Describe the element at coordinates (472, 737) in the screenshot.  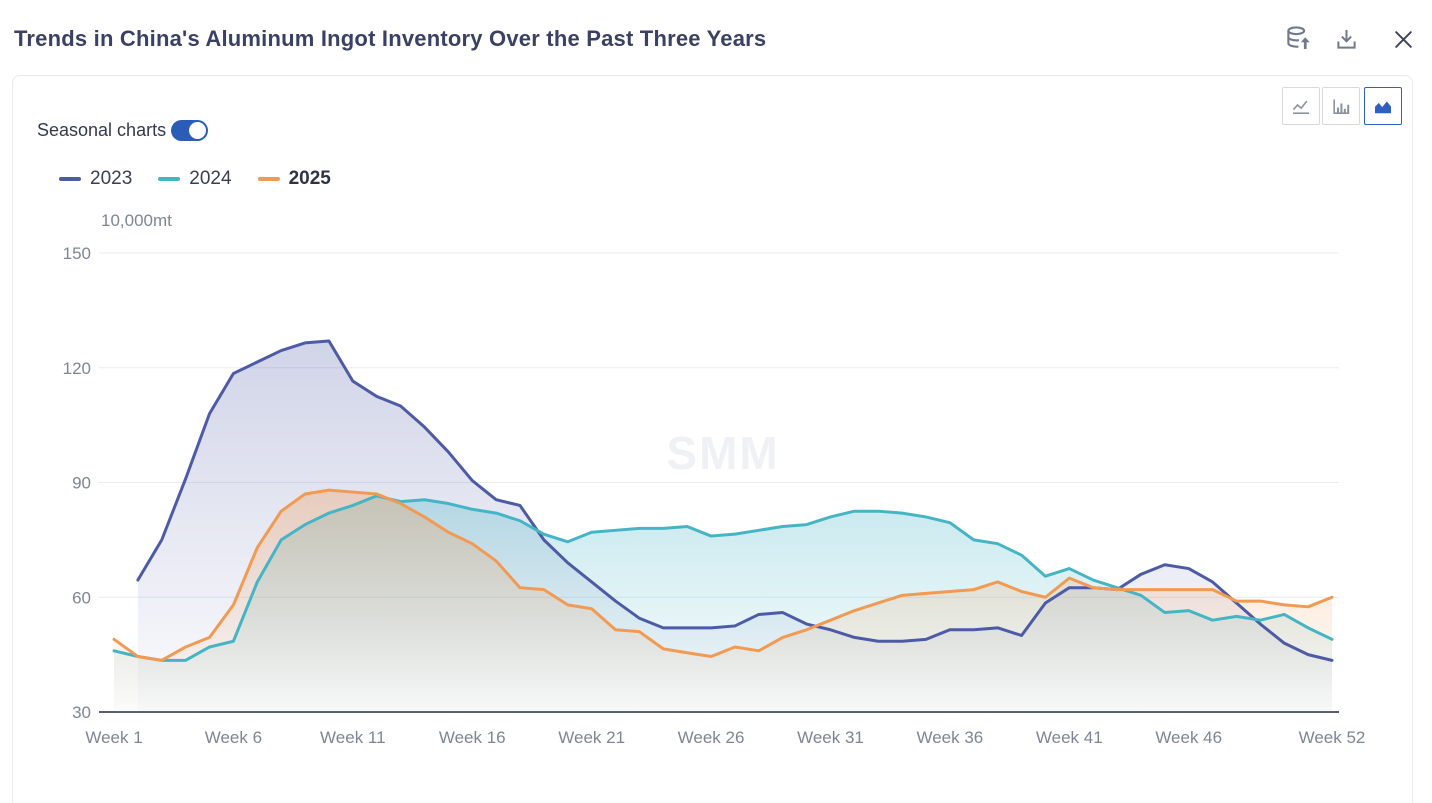
I see `svg-text: Week 16` at that location.